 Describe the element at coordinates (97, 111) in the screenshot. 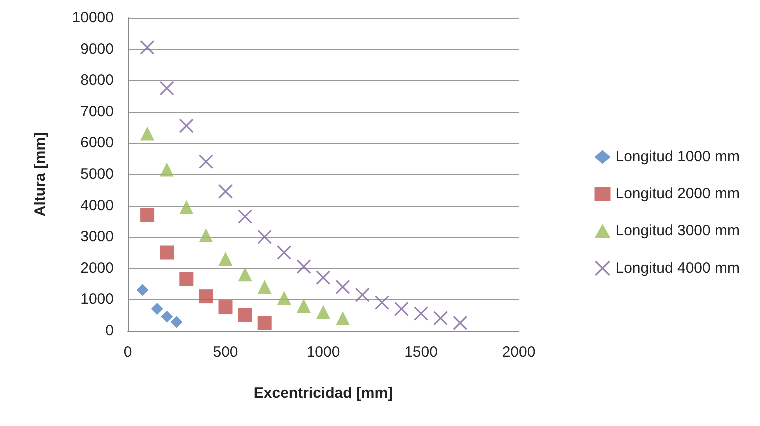

I see `y-tick-label: 7000` at that location.